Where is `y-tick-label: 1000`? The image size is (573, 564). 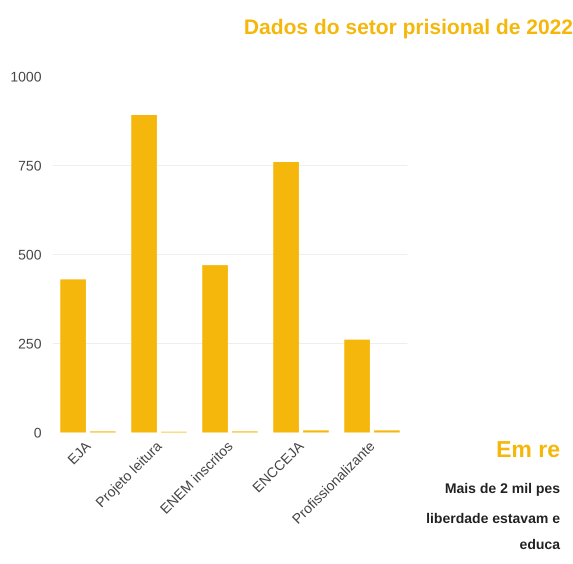
y-tick-label: 1000 is located at coordinates (26, 76).